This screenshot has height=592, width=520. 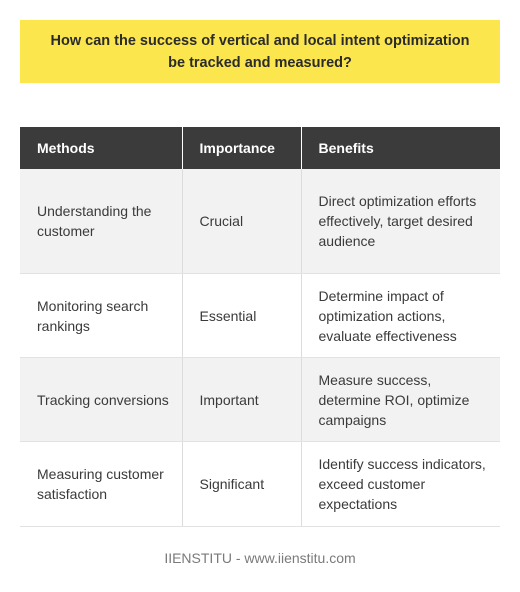 I want to click on method-cell: Monitoring search rankings, so click(x=101, y=315).